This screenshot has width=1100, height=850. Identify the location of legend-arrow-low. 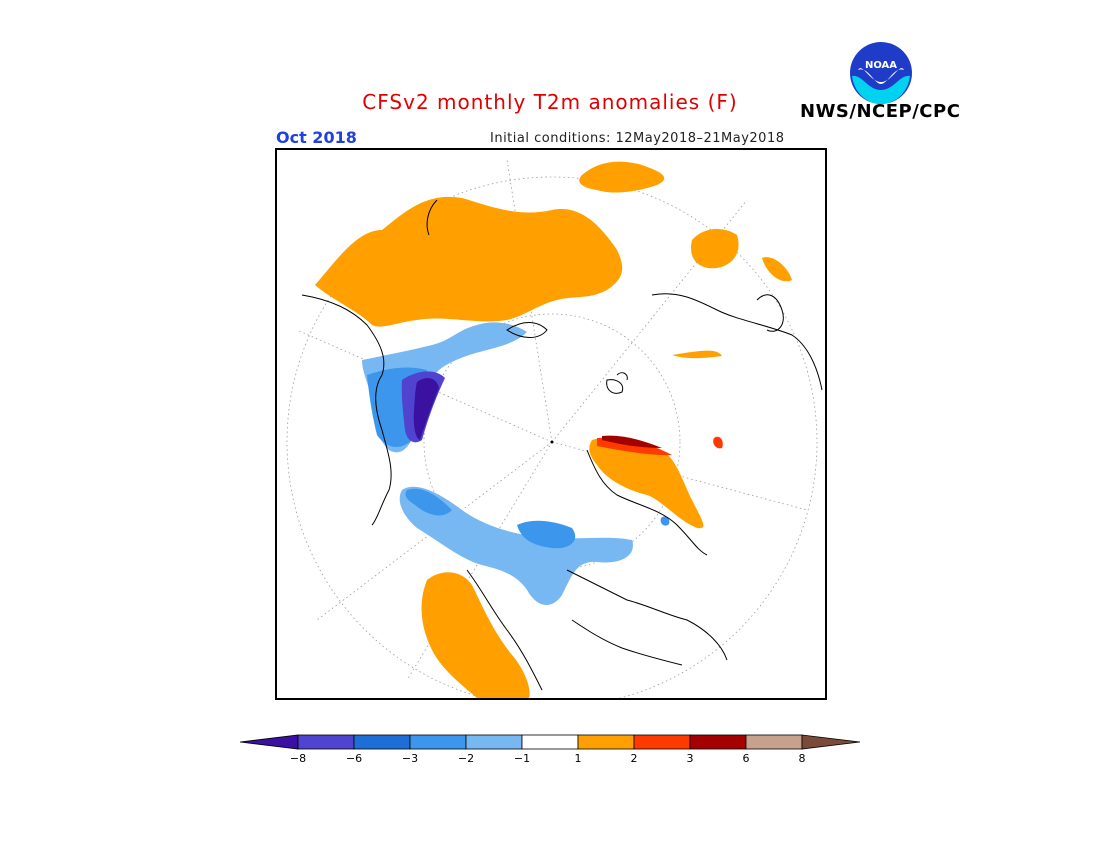
(269, 742).